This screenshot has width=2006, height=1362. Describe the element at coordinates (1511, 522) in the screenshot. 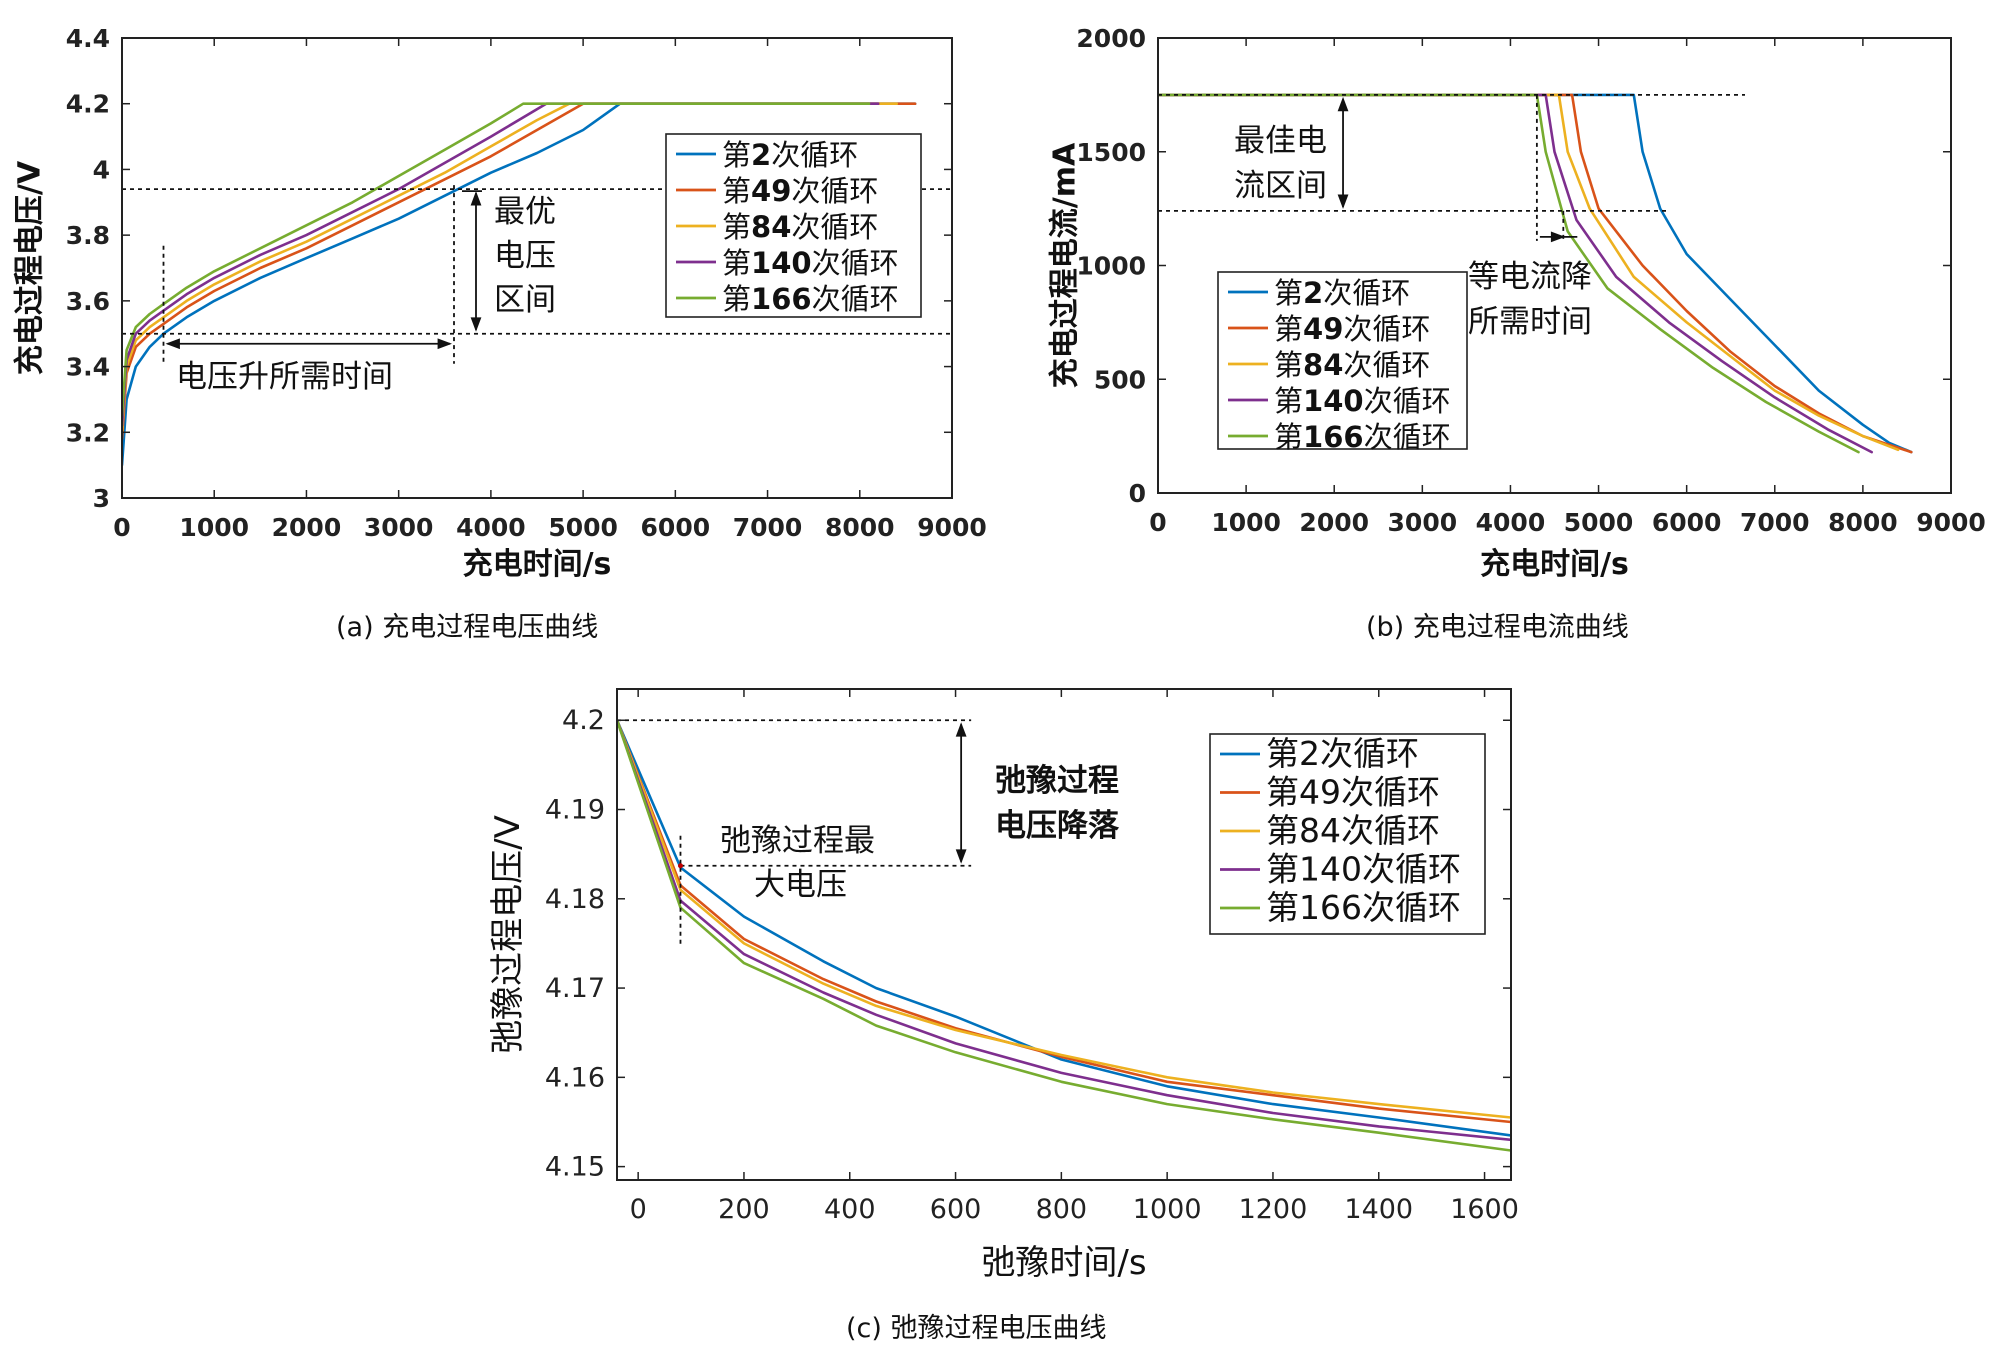

I see `panel-b-xtick-label-4: 4000` at that location.